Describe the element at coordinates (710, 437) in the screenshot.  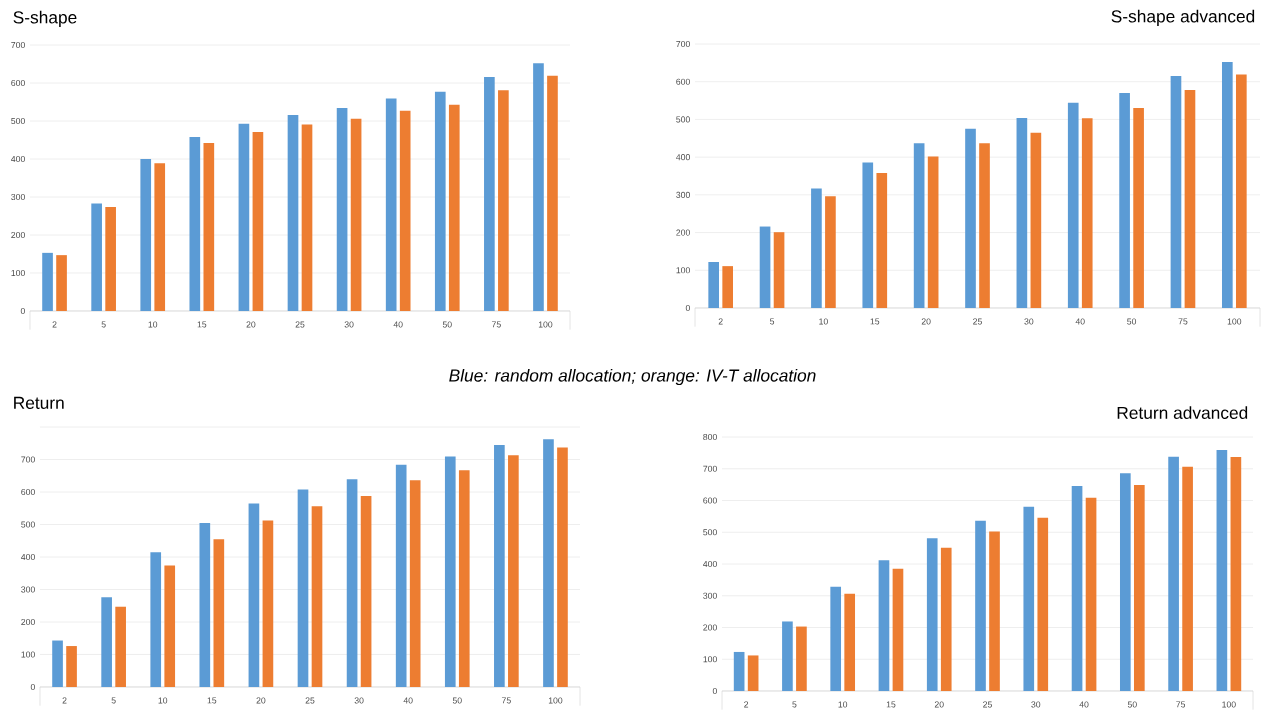
I see `y-tick-label: 800` at that location.